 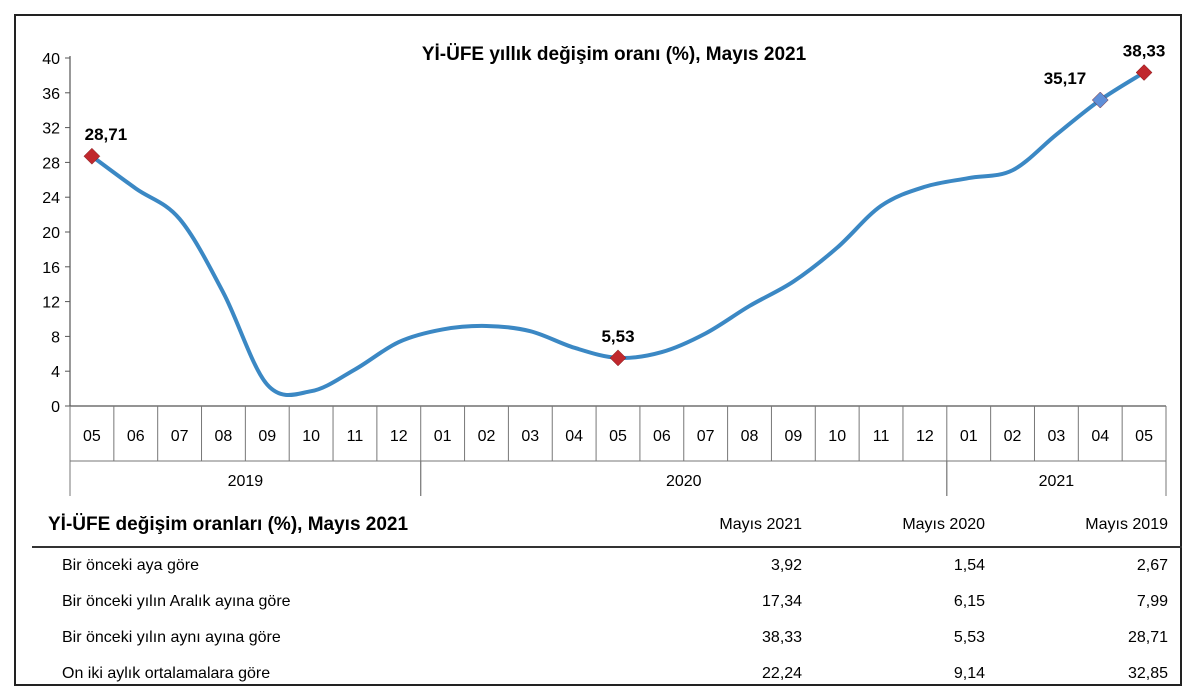 I want to click on y-tick-label: 28, so click(x=51, y=163).